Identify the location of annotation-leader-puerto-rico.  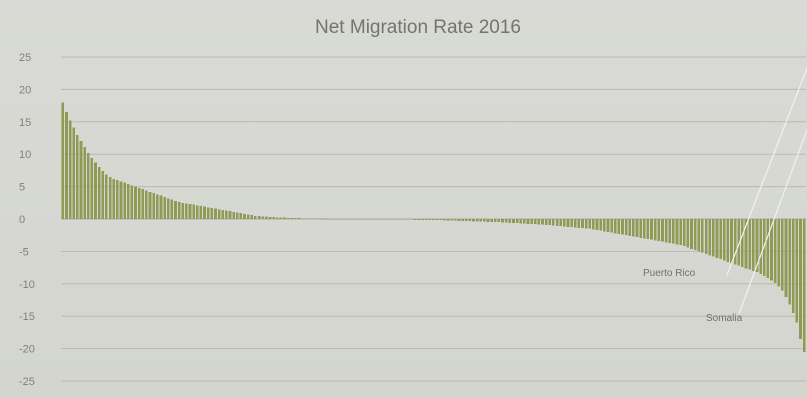
(766, 171).